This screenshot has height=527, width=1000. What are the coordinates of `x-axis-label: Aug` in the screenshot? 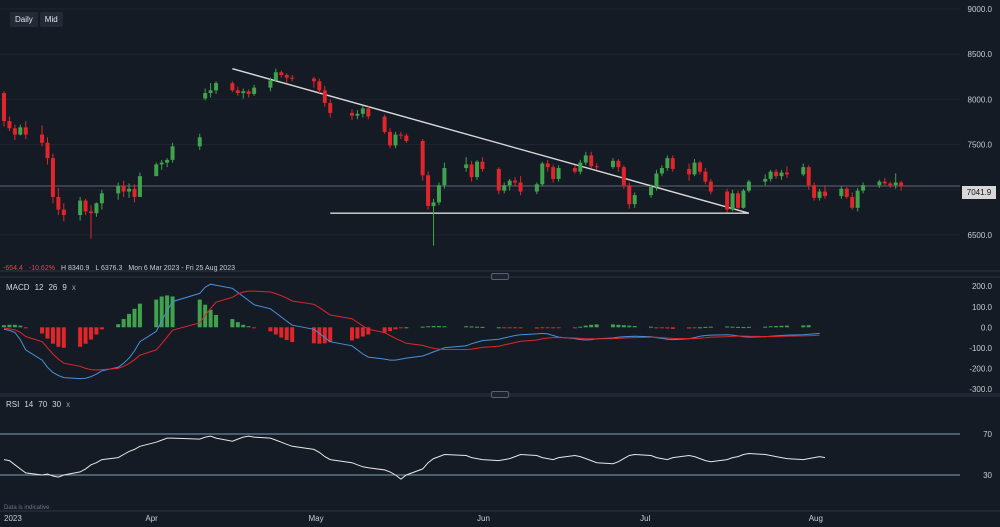 It's located at (816, 518).